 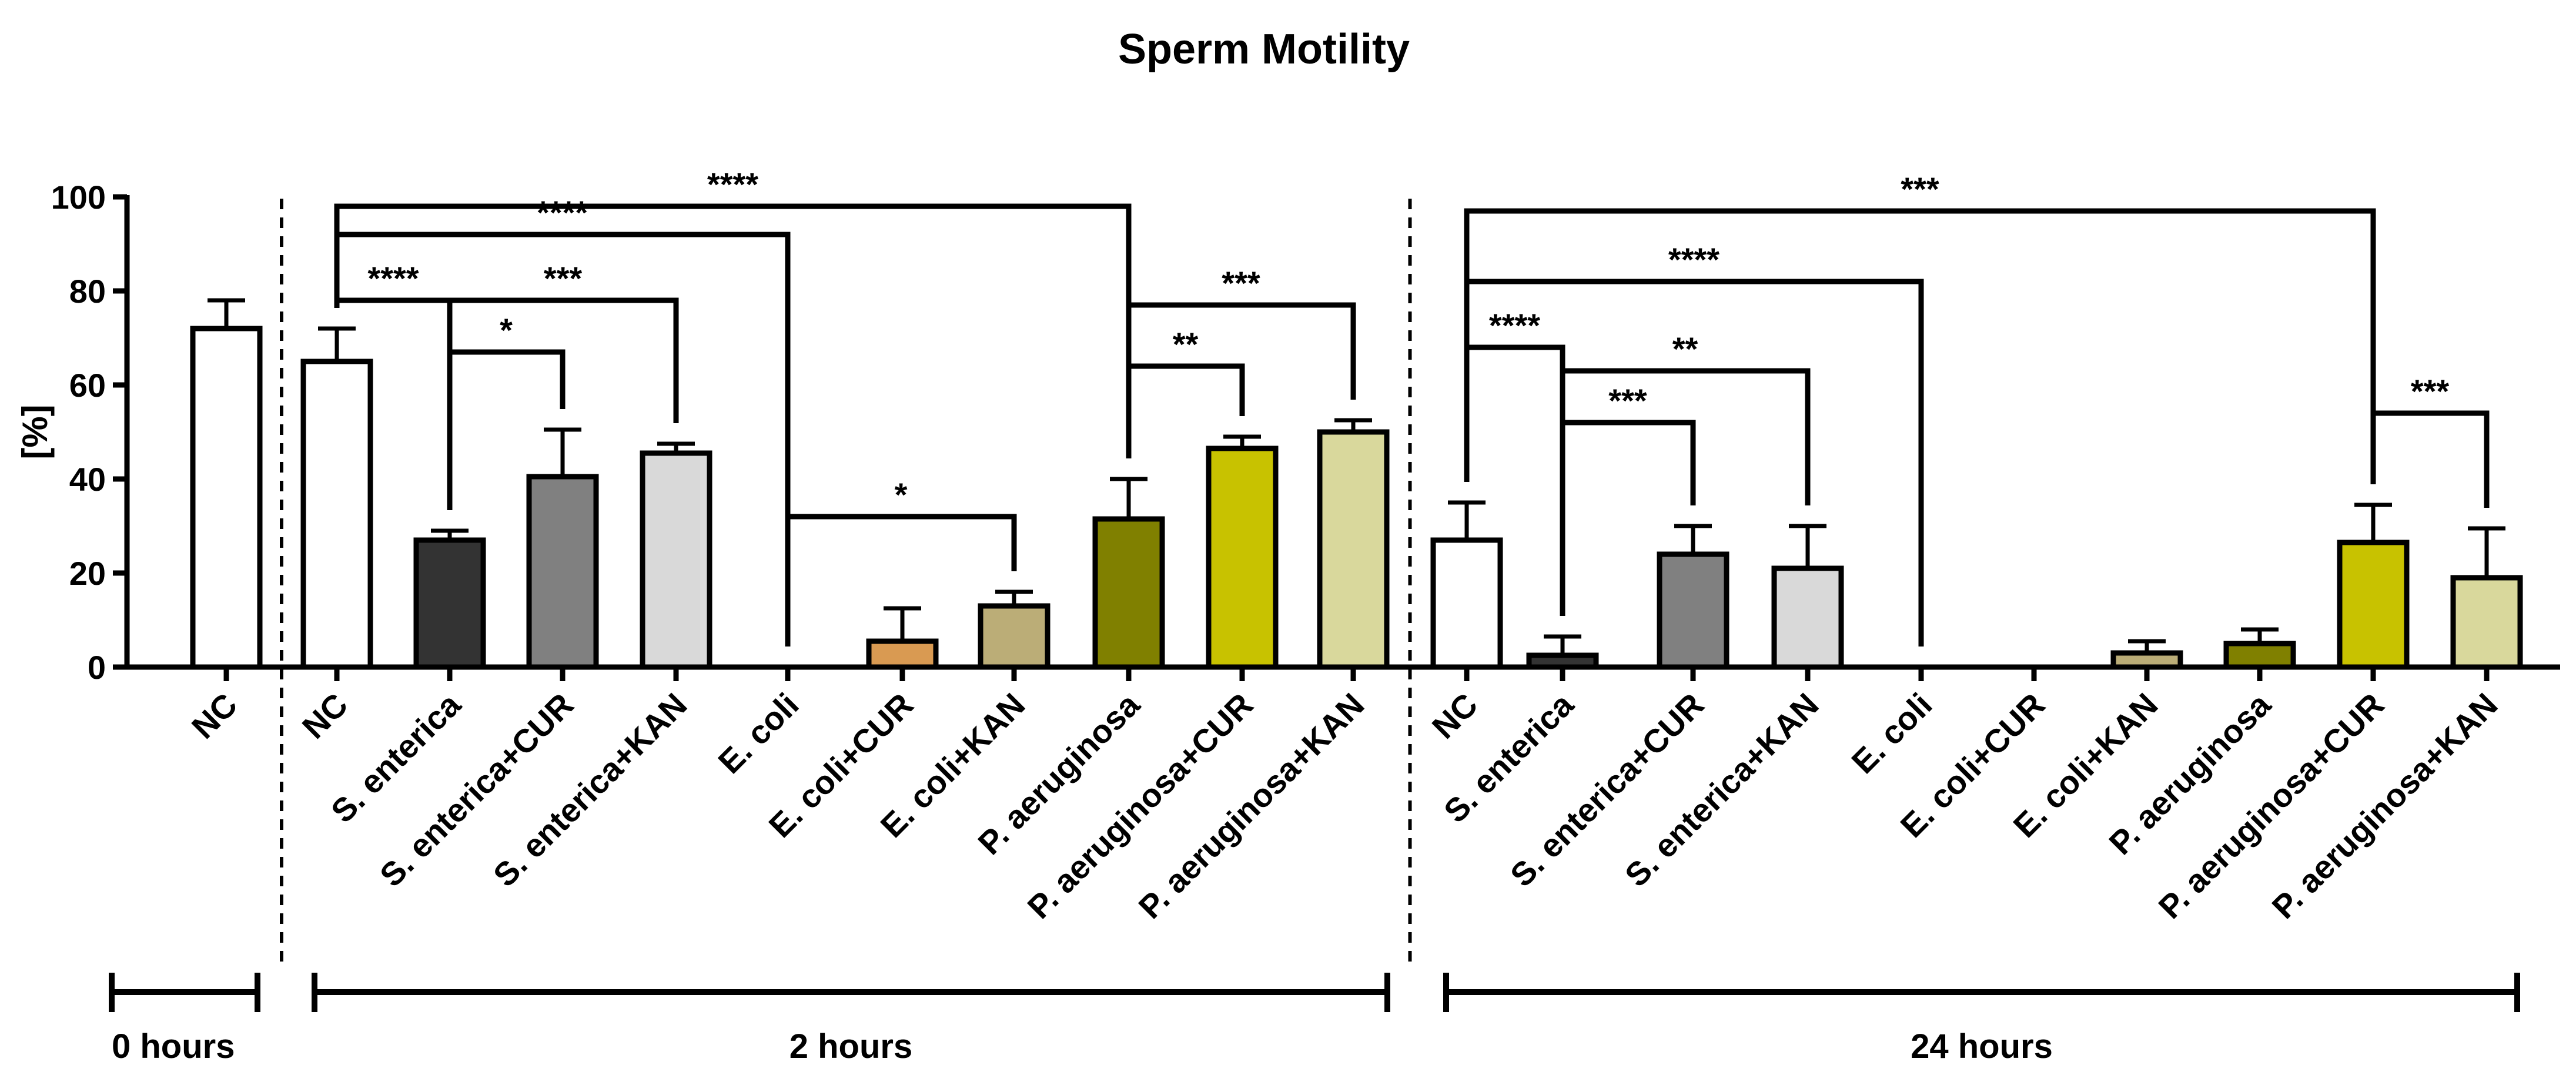 I want to click on chart-title: Sperm Motility, so click(x=1264, y=50).